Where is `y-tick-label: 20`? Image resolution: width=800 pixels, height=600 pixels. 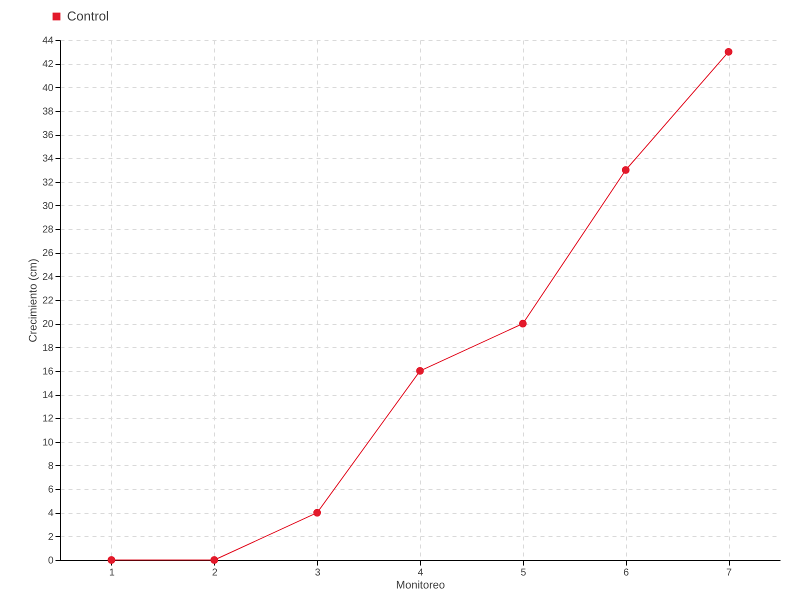
y-tick-label: 20 is located at coordinates (48, 324).